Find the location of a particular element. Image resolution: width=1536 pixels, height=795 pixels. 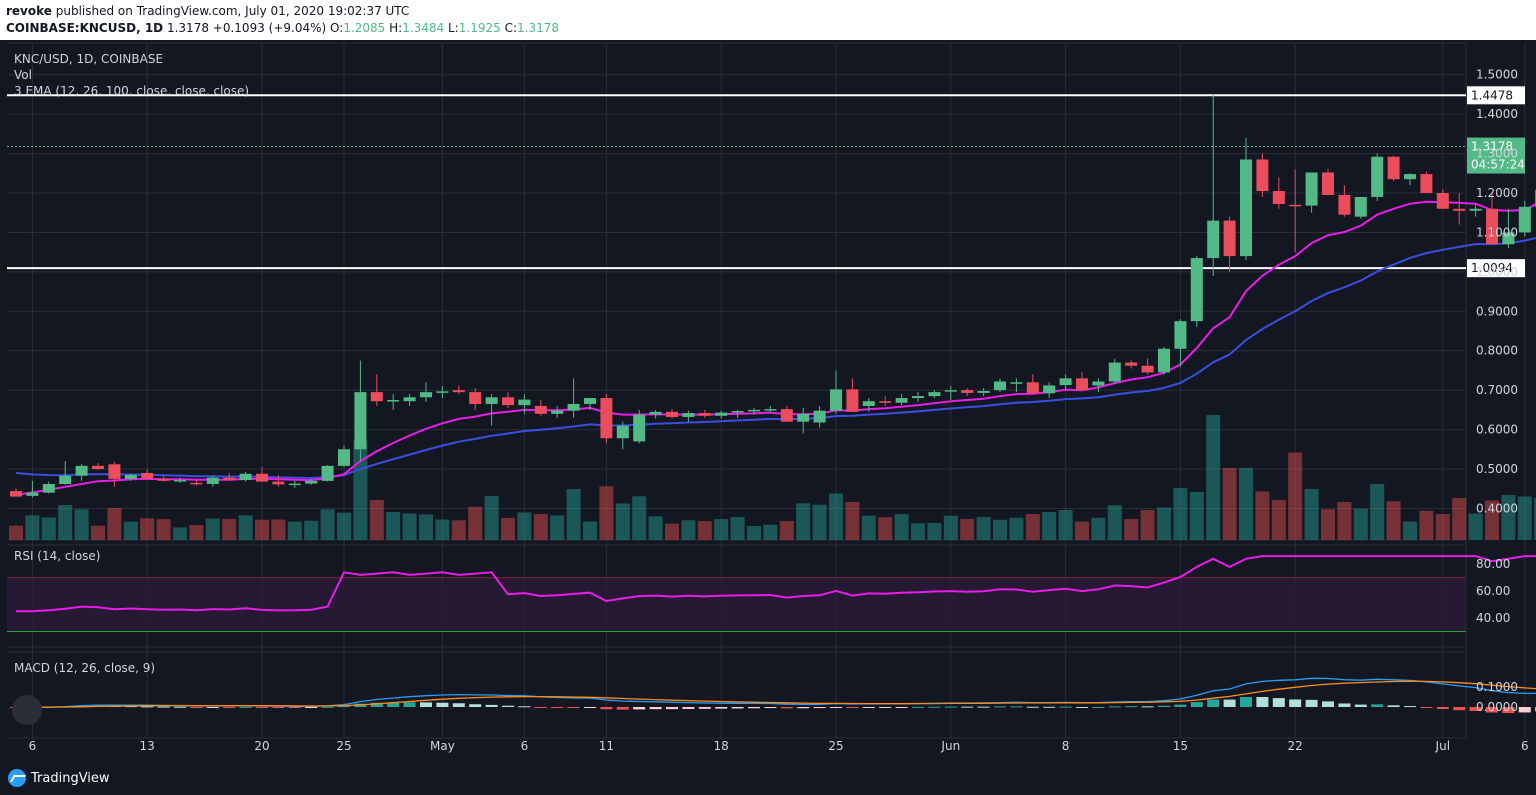

level-label-box is located at coordinates (1496, 95).